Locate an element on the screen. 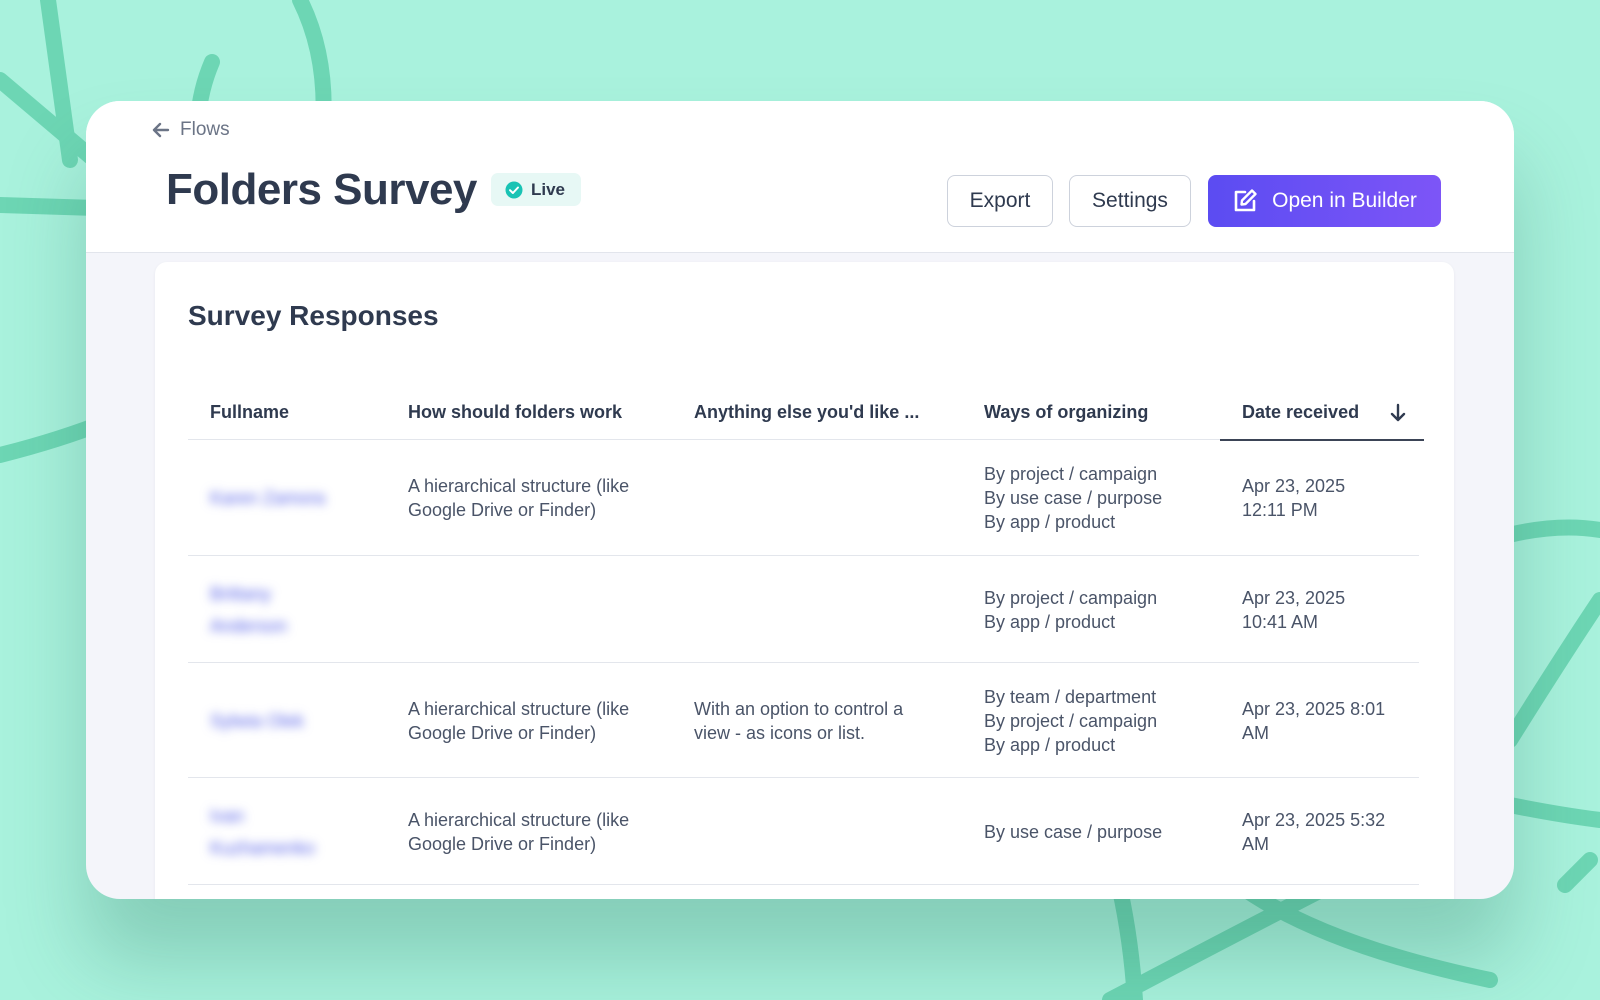 This screenshot has height=1000, width=1600. status-badge: Live is located at coordinates (536, 189).